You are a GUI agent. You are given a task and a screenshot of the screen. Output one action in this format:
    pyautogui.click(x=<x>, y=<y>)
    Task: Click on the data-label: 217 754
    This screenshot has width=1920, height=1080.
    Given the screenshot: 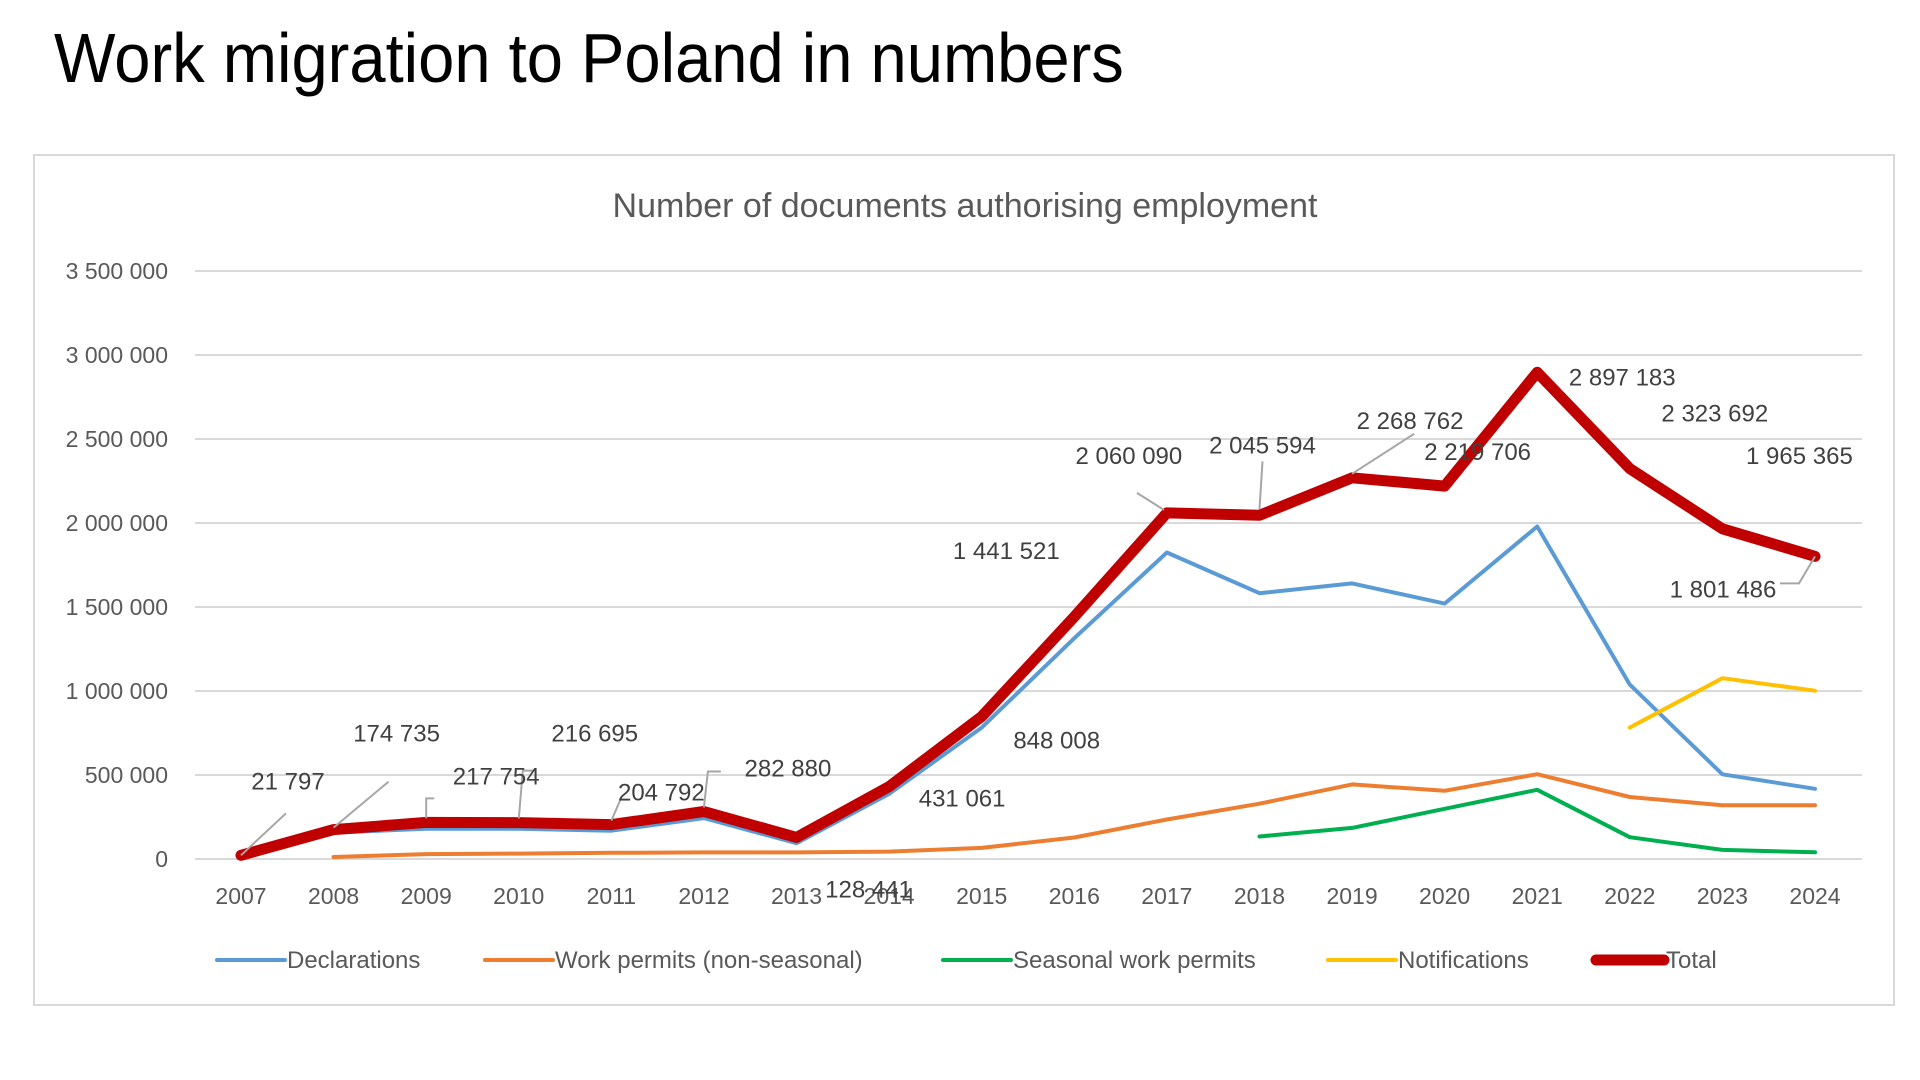 What is the action you would take?
    pyautogui.click(x=496, y=776)
    